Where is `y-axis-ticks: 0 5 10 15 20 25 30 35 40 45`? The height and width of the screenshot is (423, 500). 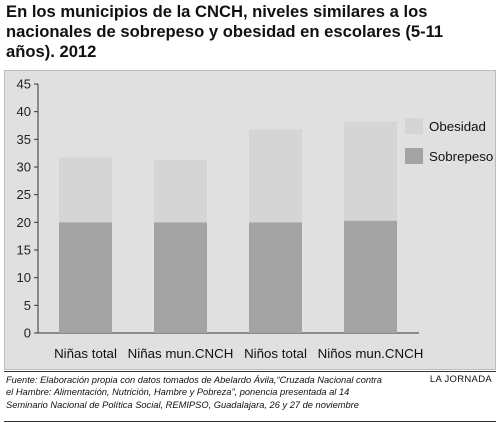
y-axis-ticks: 0 5 10 15 20 25 30 35 40 45 is located at coordinates (27, 209).